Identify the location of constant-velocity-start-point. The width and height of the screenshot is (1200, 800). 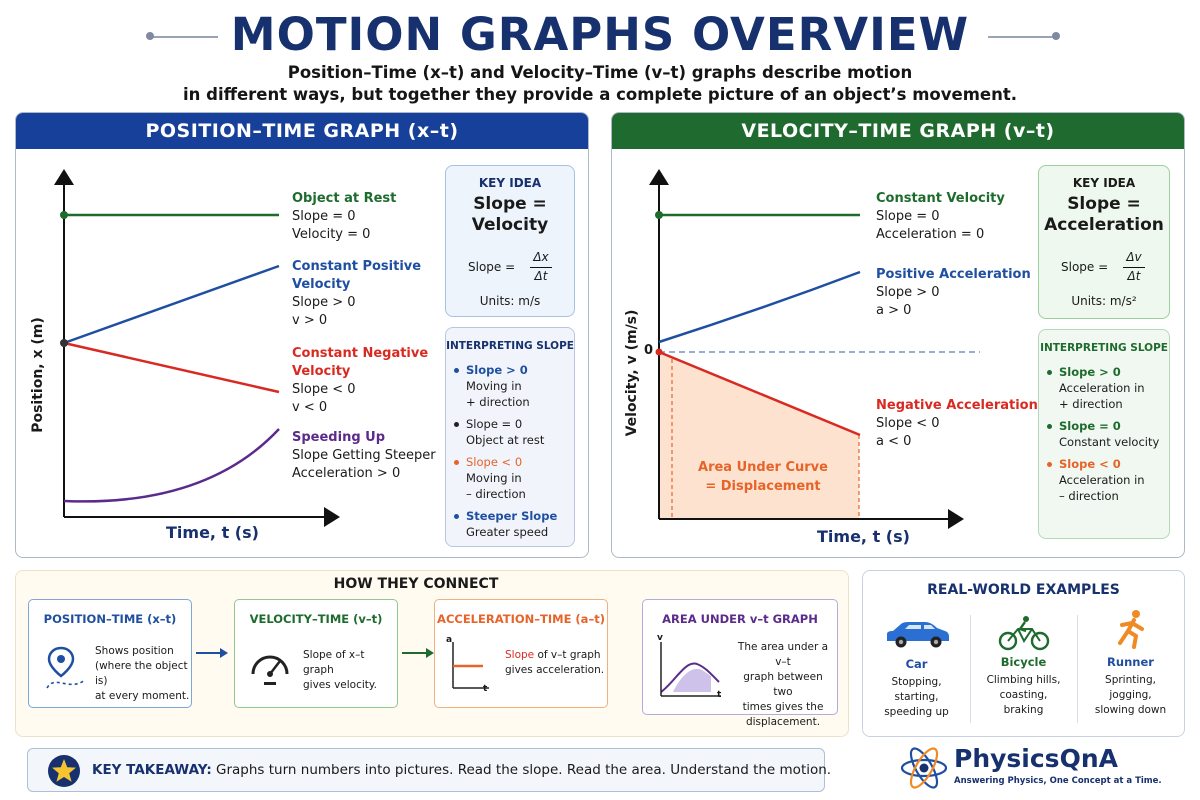
(659, 215).